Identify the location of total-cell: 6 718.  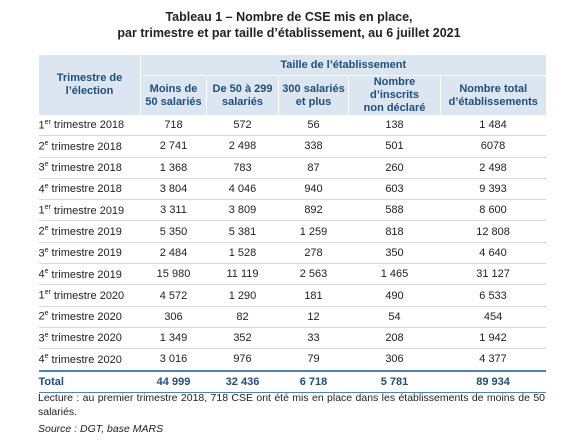
(313, 381).